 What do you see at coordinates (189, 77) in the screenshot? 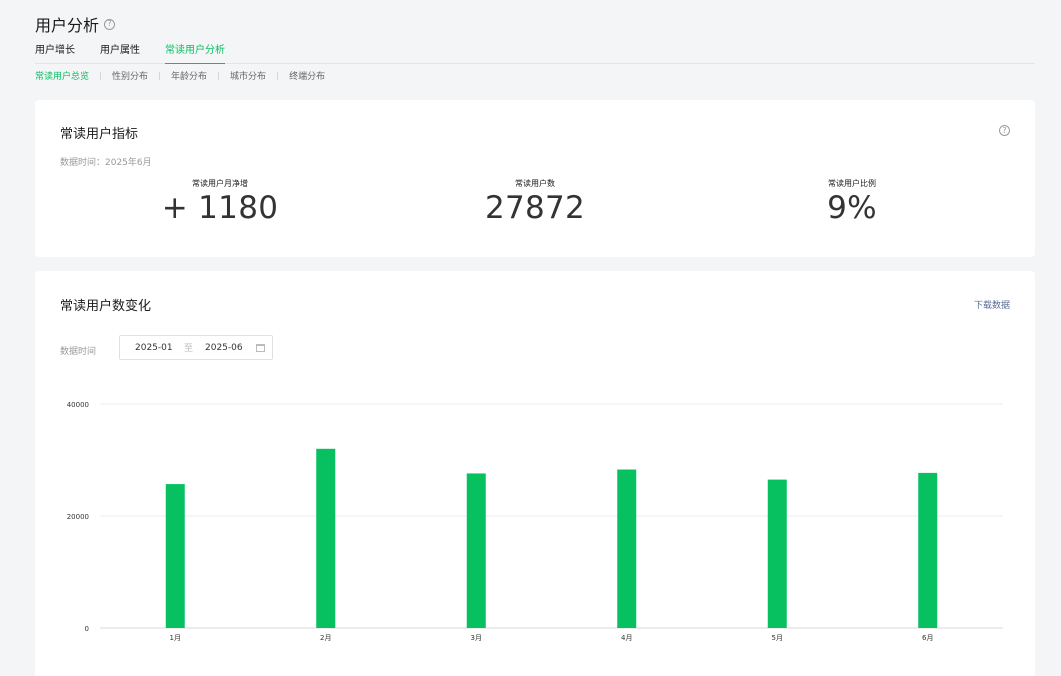
I see `subtab-age: 年龄分布` at bounding box center [189, 77].